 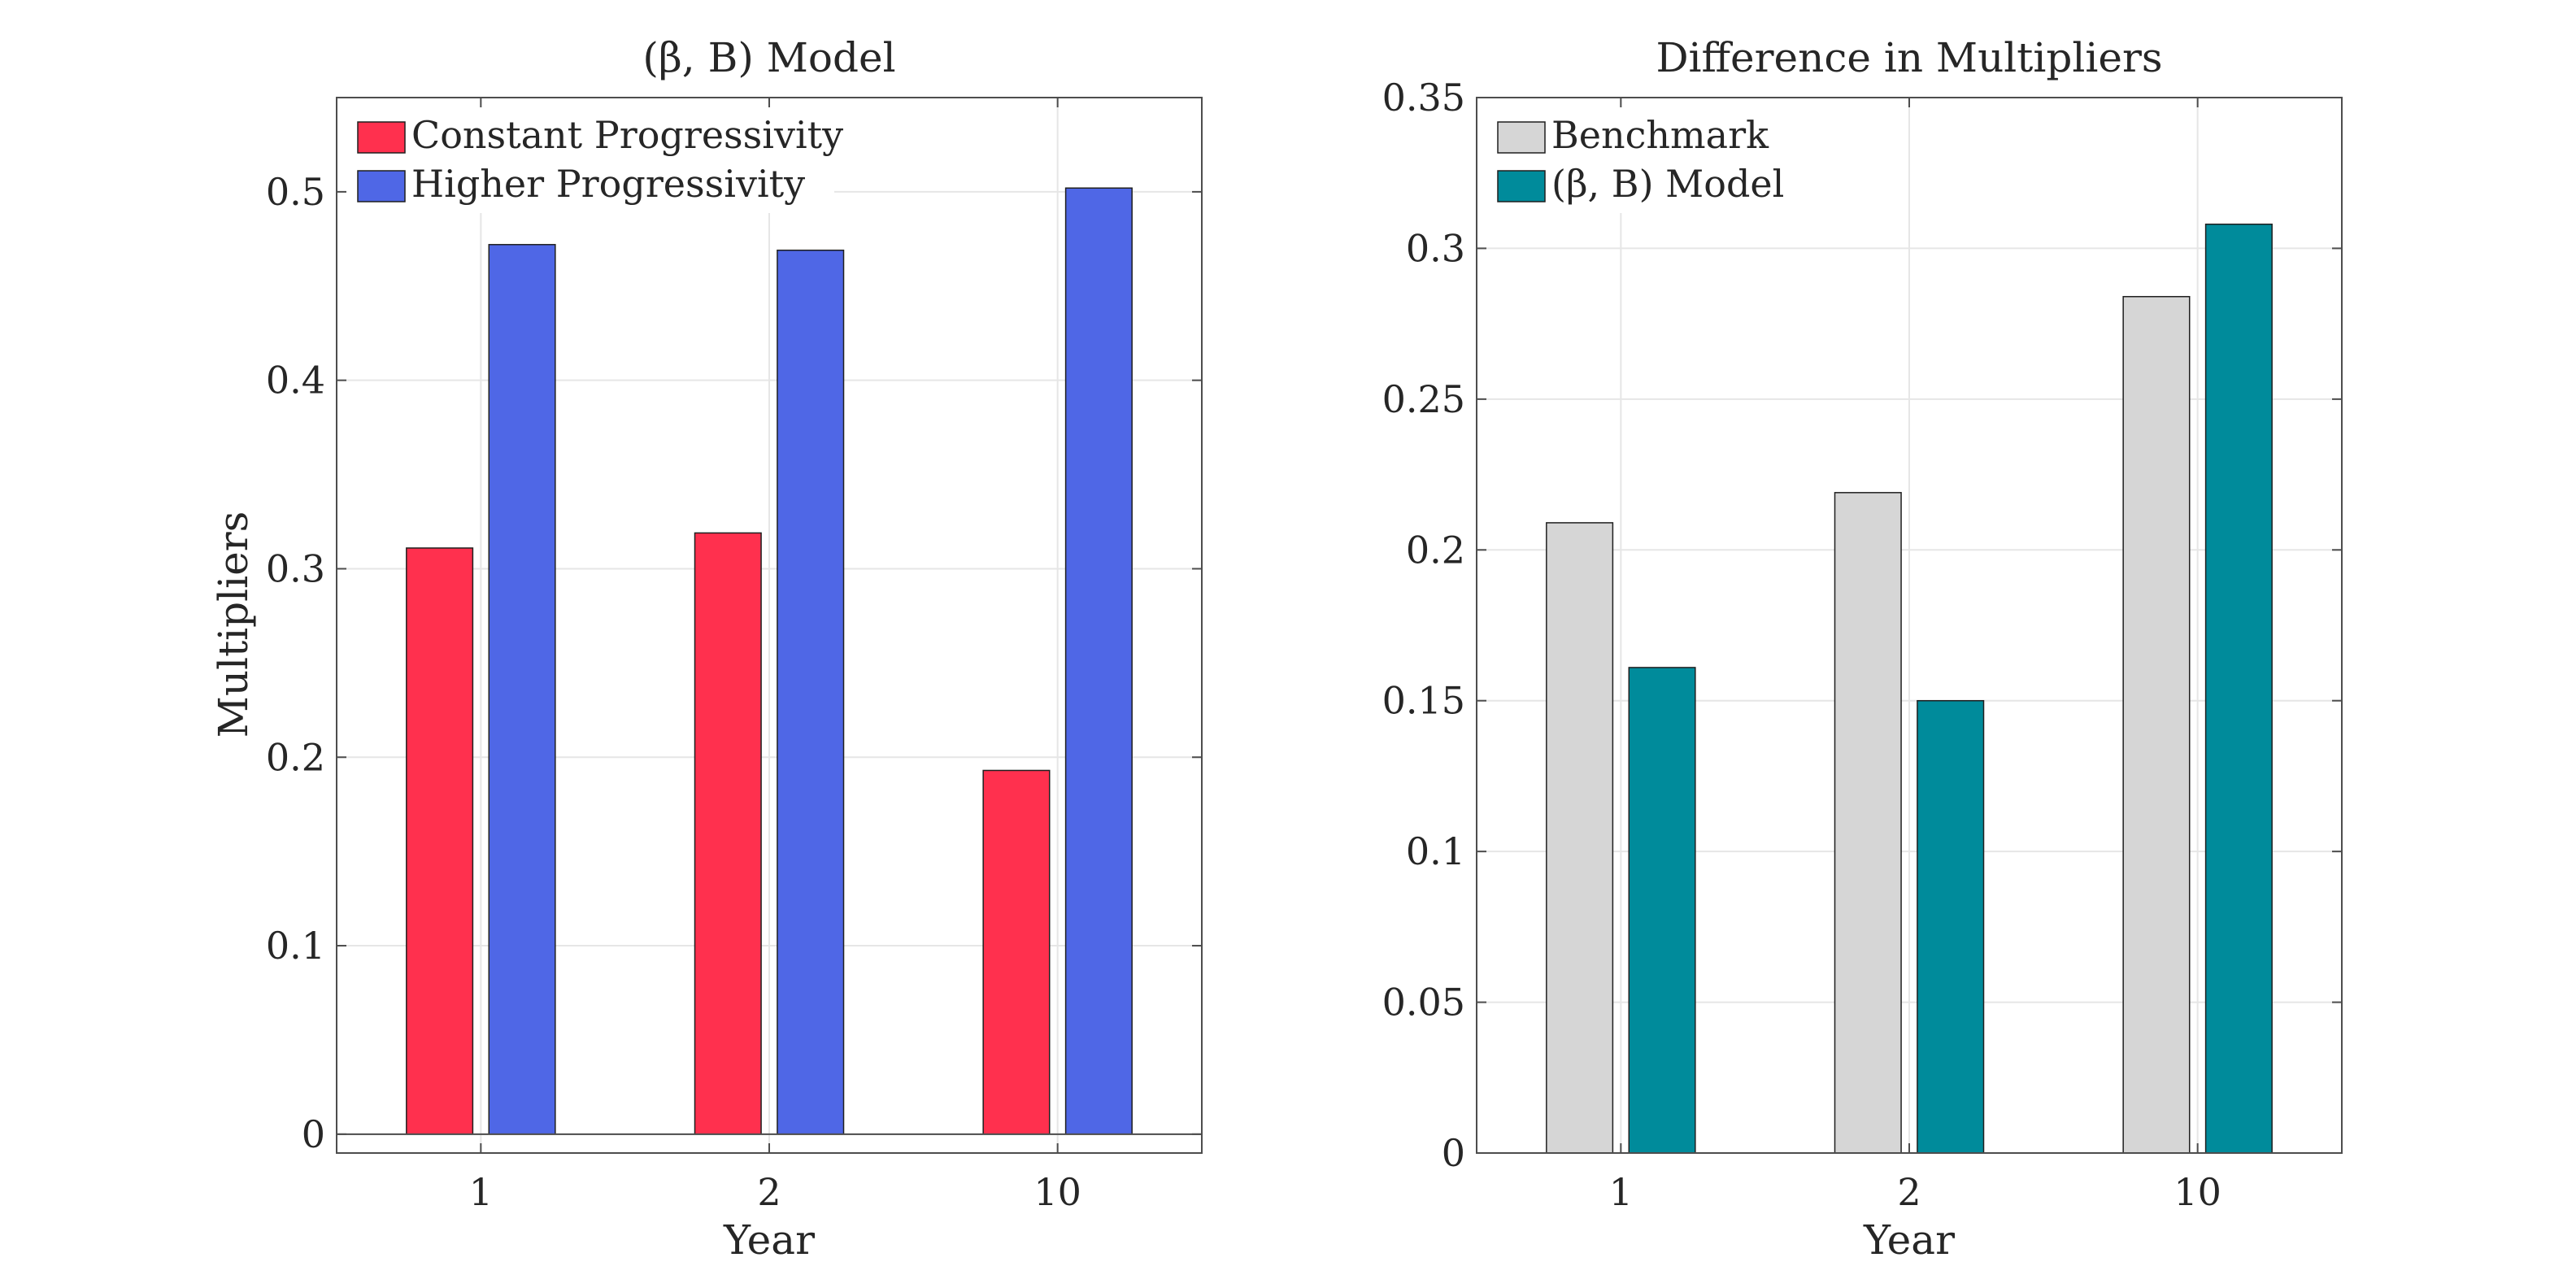 What do you see at coordinates (1621, 1192) in the screenshot?
I see `right-x-tick-label-1: 1` at bounding box center [1621, 1192].